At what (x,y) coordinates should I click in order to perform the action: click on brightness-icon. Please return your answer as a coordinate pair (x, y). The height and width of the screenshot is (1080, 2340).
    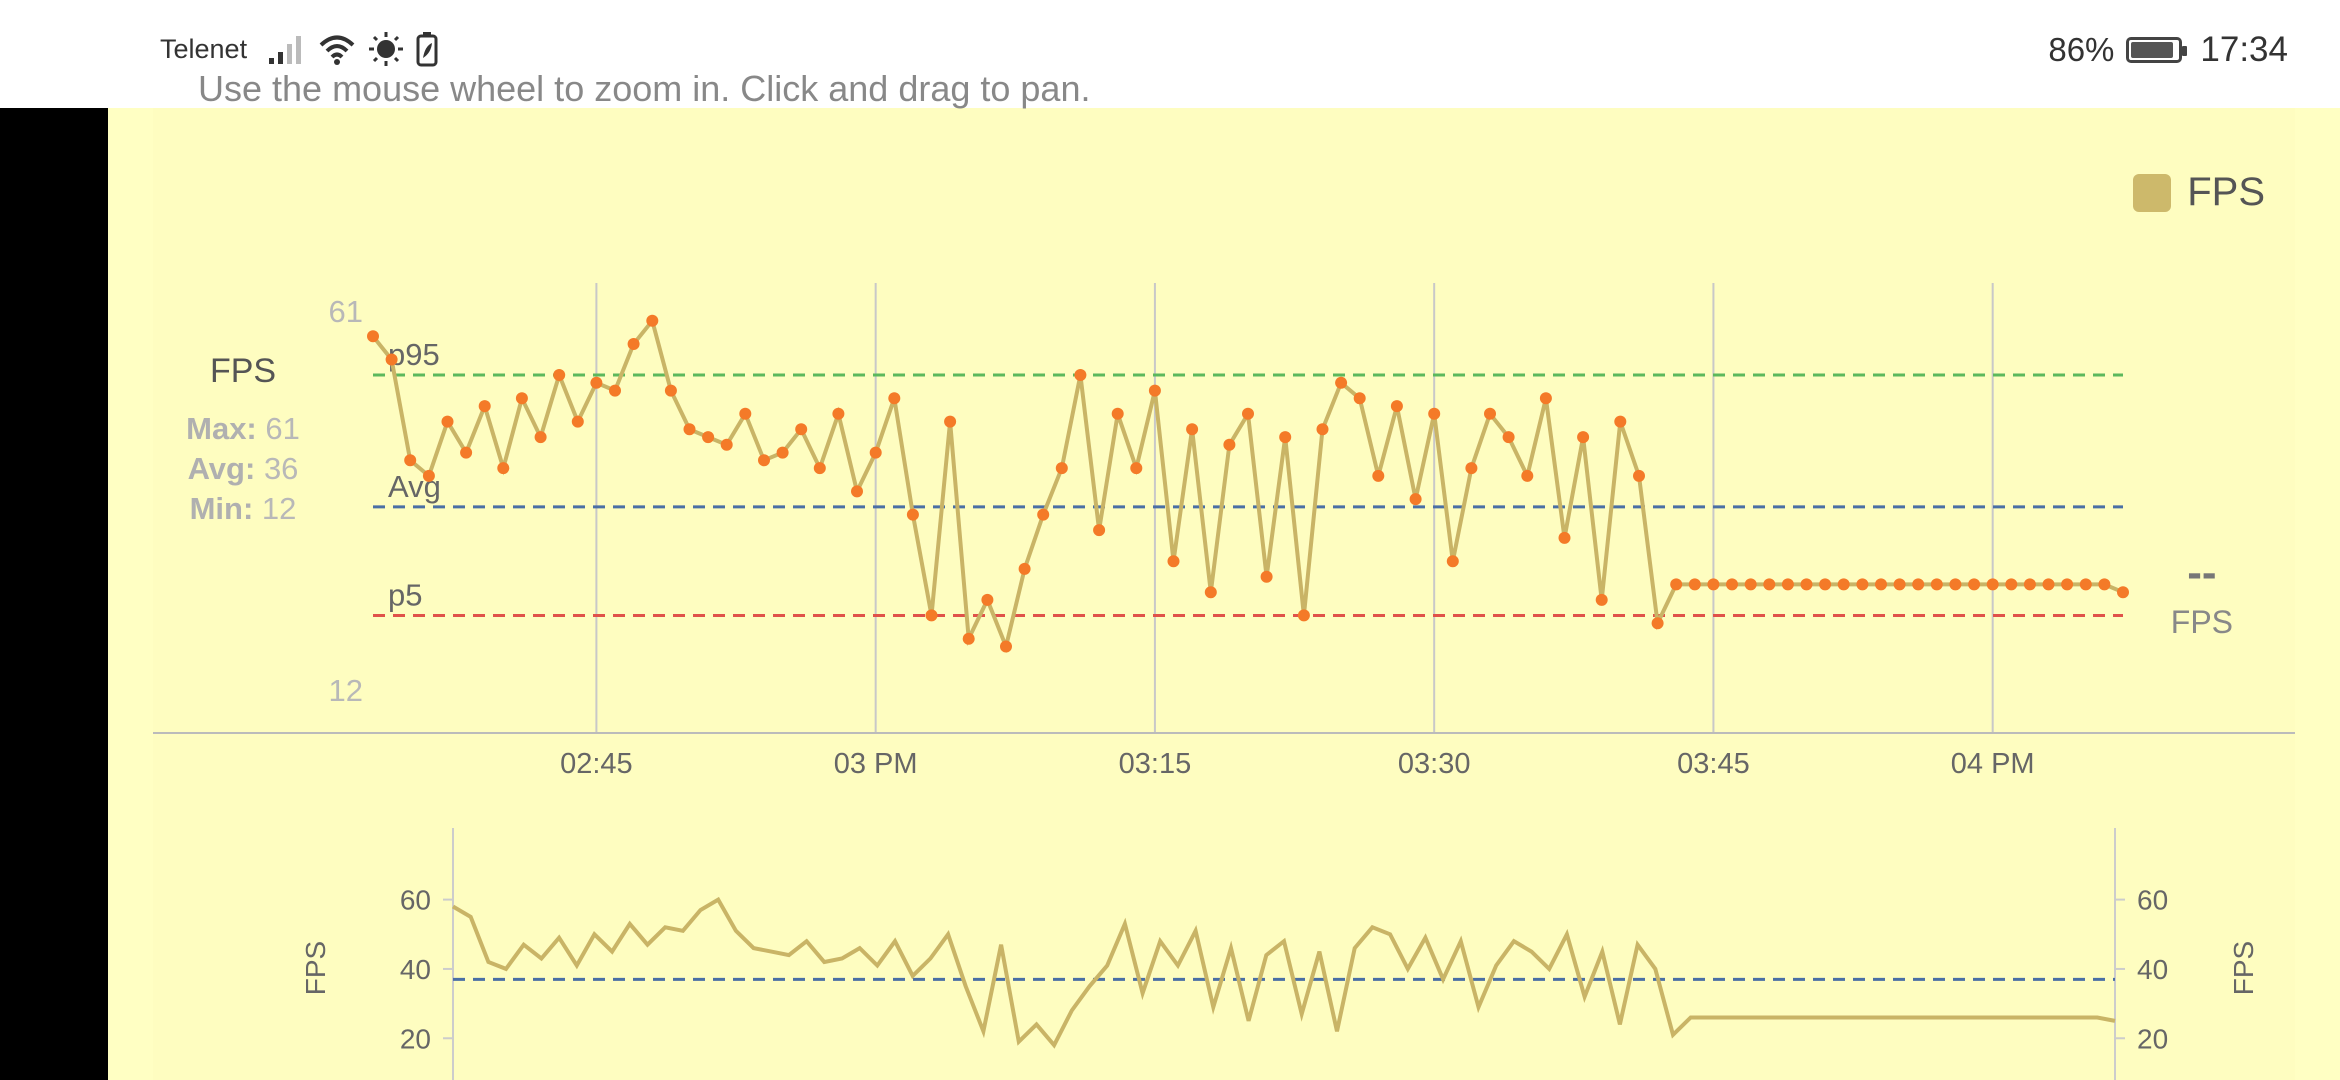
    Looking at the image, I should click on (386, 49).